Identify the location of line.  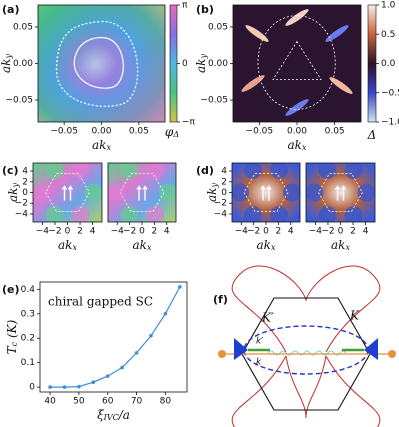
(115, 337).